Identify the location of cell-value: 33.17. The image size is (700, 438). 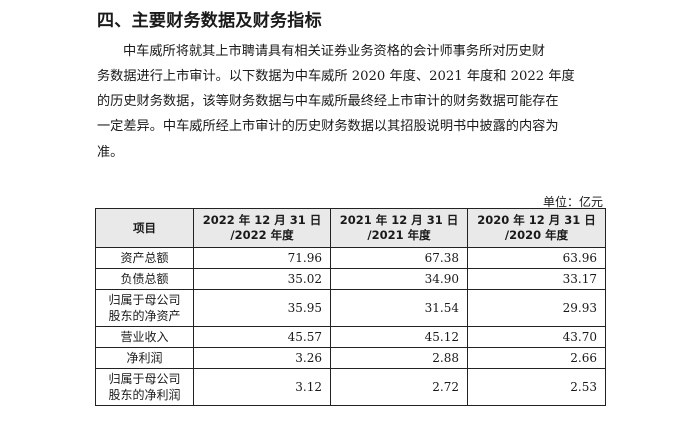
(536, 279).